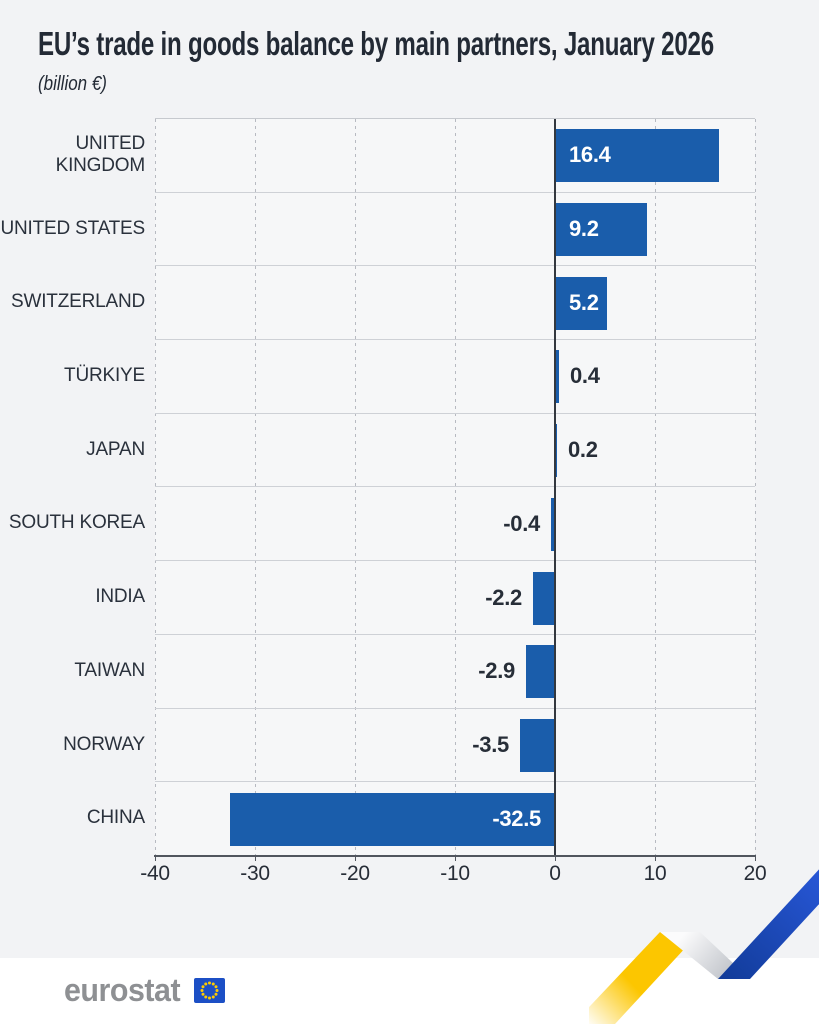  Describe the element at coordinates (109, 670) in the screenshot. I see `category-label: TAIWAN` at that location.